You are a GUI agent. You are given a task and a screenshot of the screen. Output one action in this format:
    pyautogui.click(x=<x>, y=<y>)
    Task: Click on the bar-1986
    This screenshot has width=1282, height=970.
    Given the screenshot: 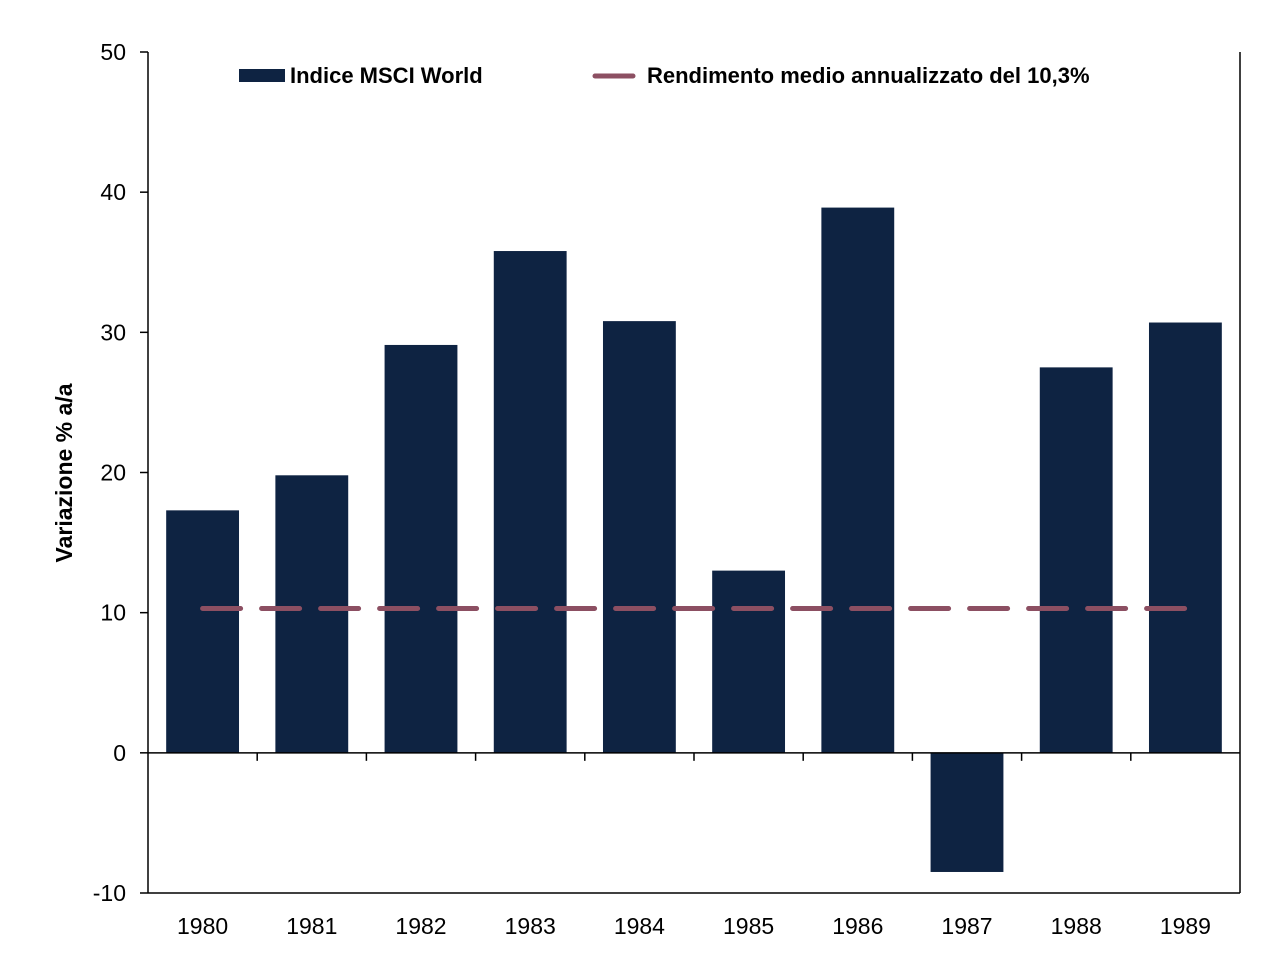 What is the action you would take?
    pyautogui.click(x=858, y=480)
    